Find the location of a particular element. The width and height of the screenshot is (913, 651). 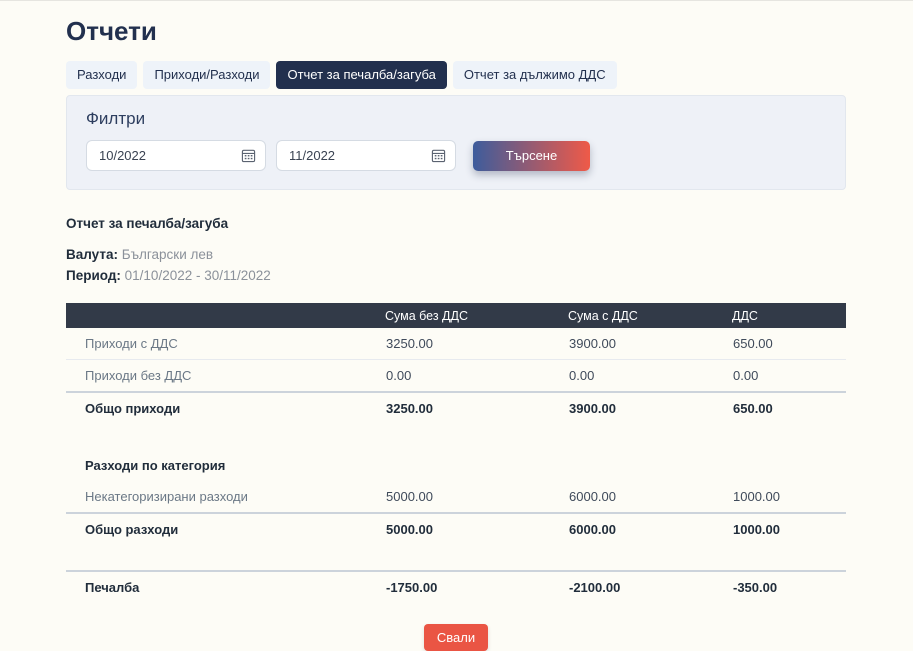

page-title: Отчети is located at coordinates (111, 31).